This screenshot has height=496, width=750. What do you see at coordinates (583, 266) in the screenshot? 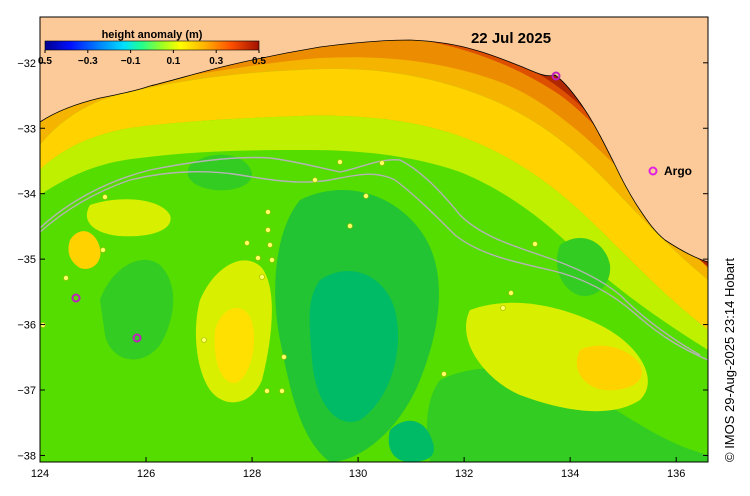
I see `anomaly-patch-green-east` at bounding box center [583, 266].